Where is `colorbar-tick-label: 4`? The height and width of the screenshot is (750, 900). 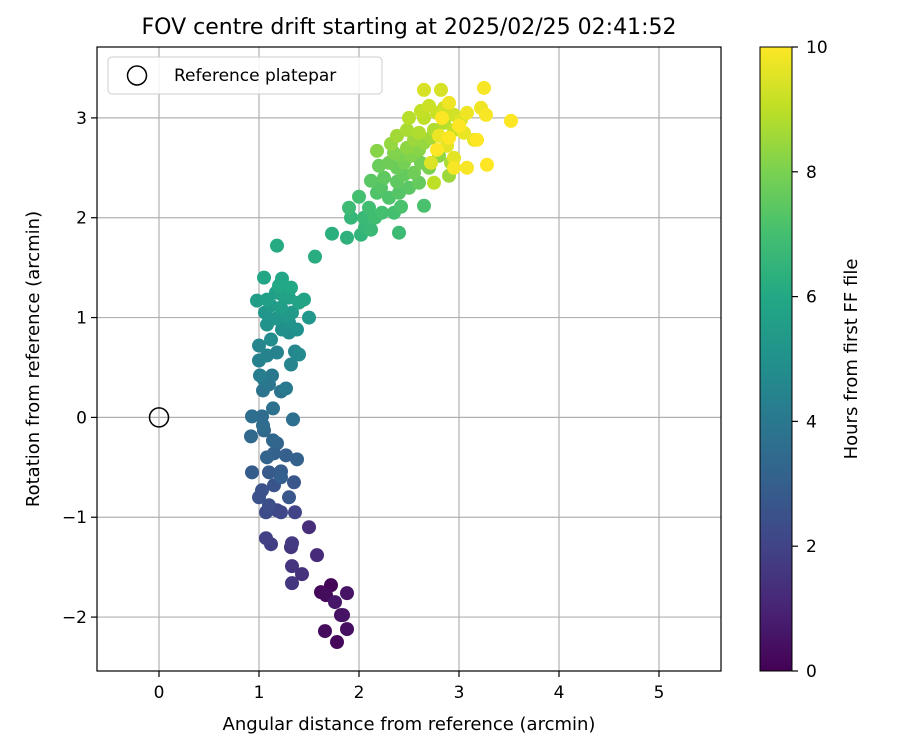
colorbar-tick-label: 4 is located at coordinates (811, 422).